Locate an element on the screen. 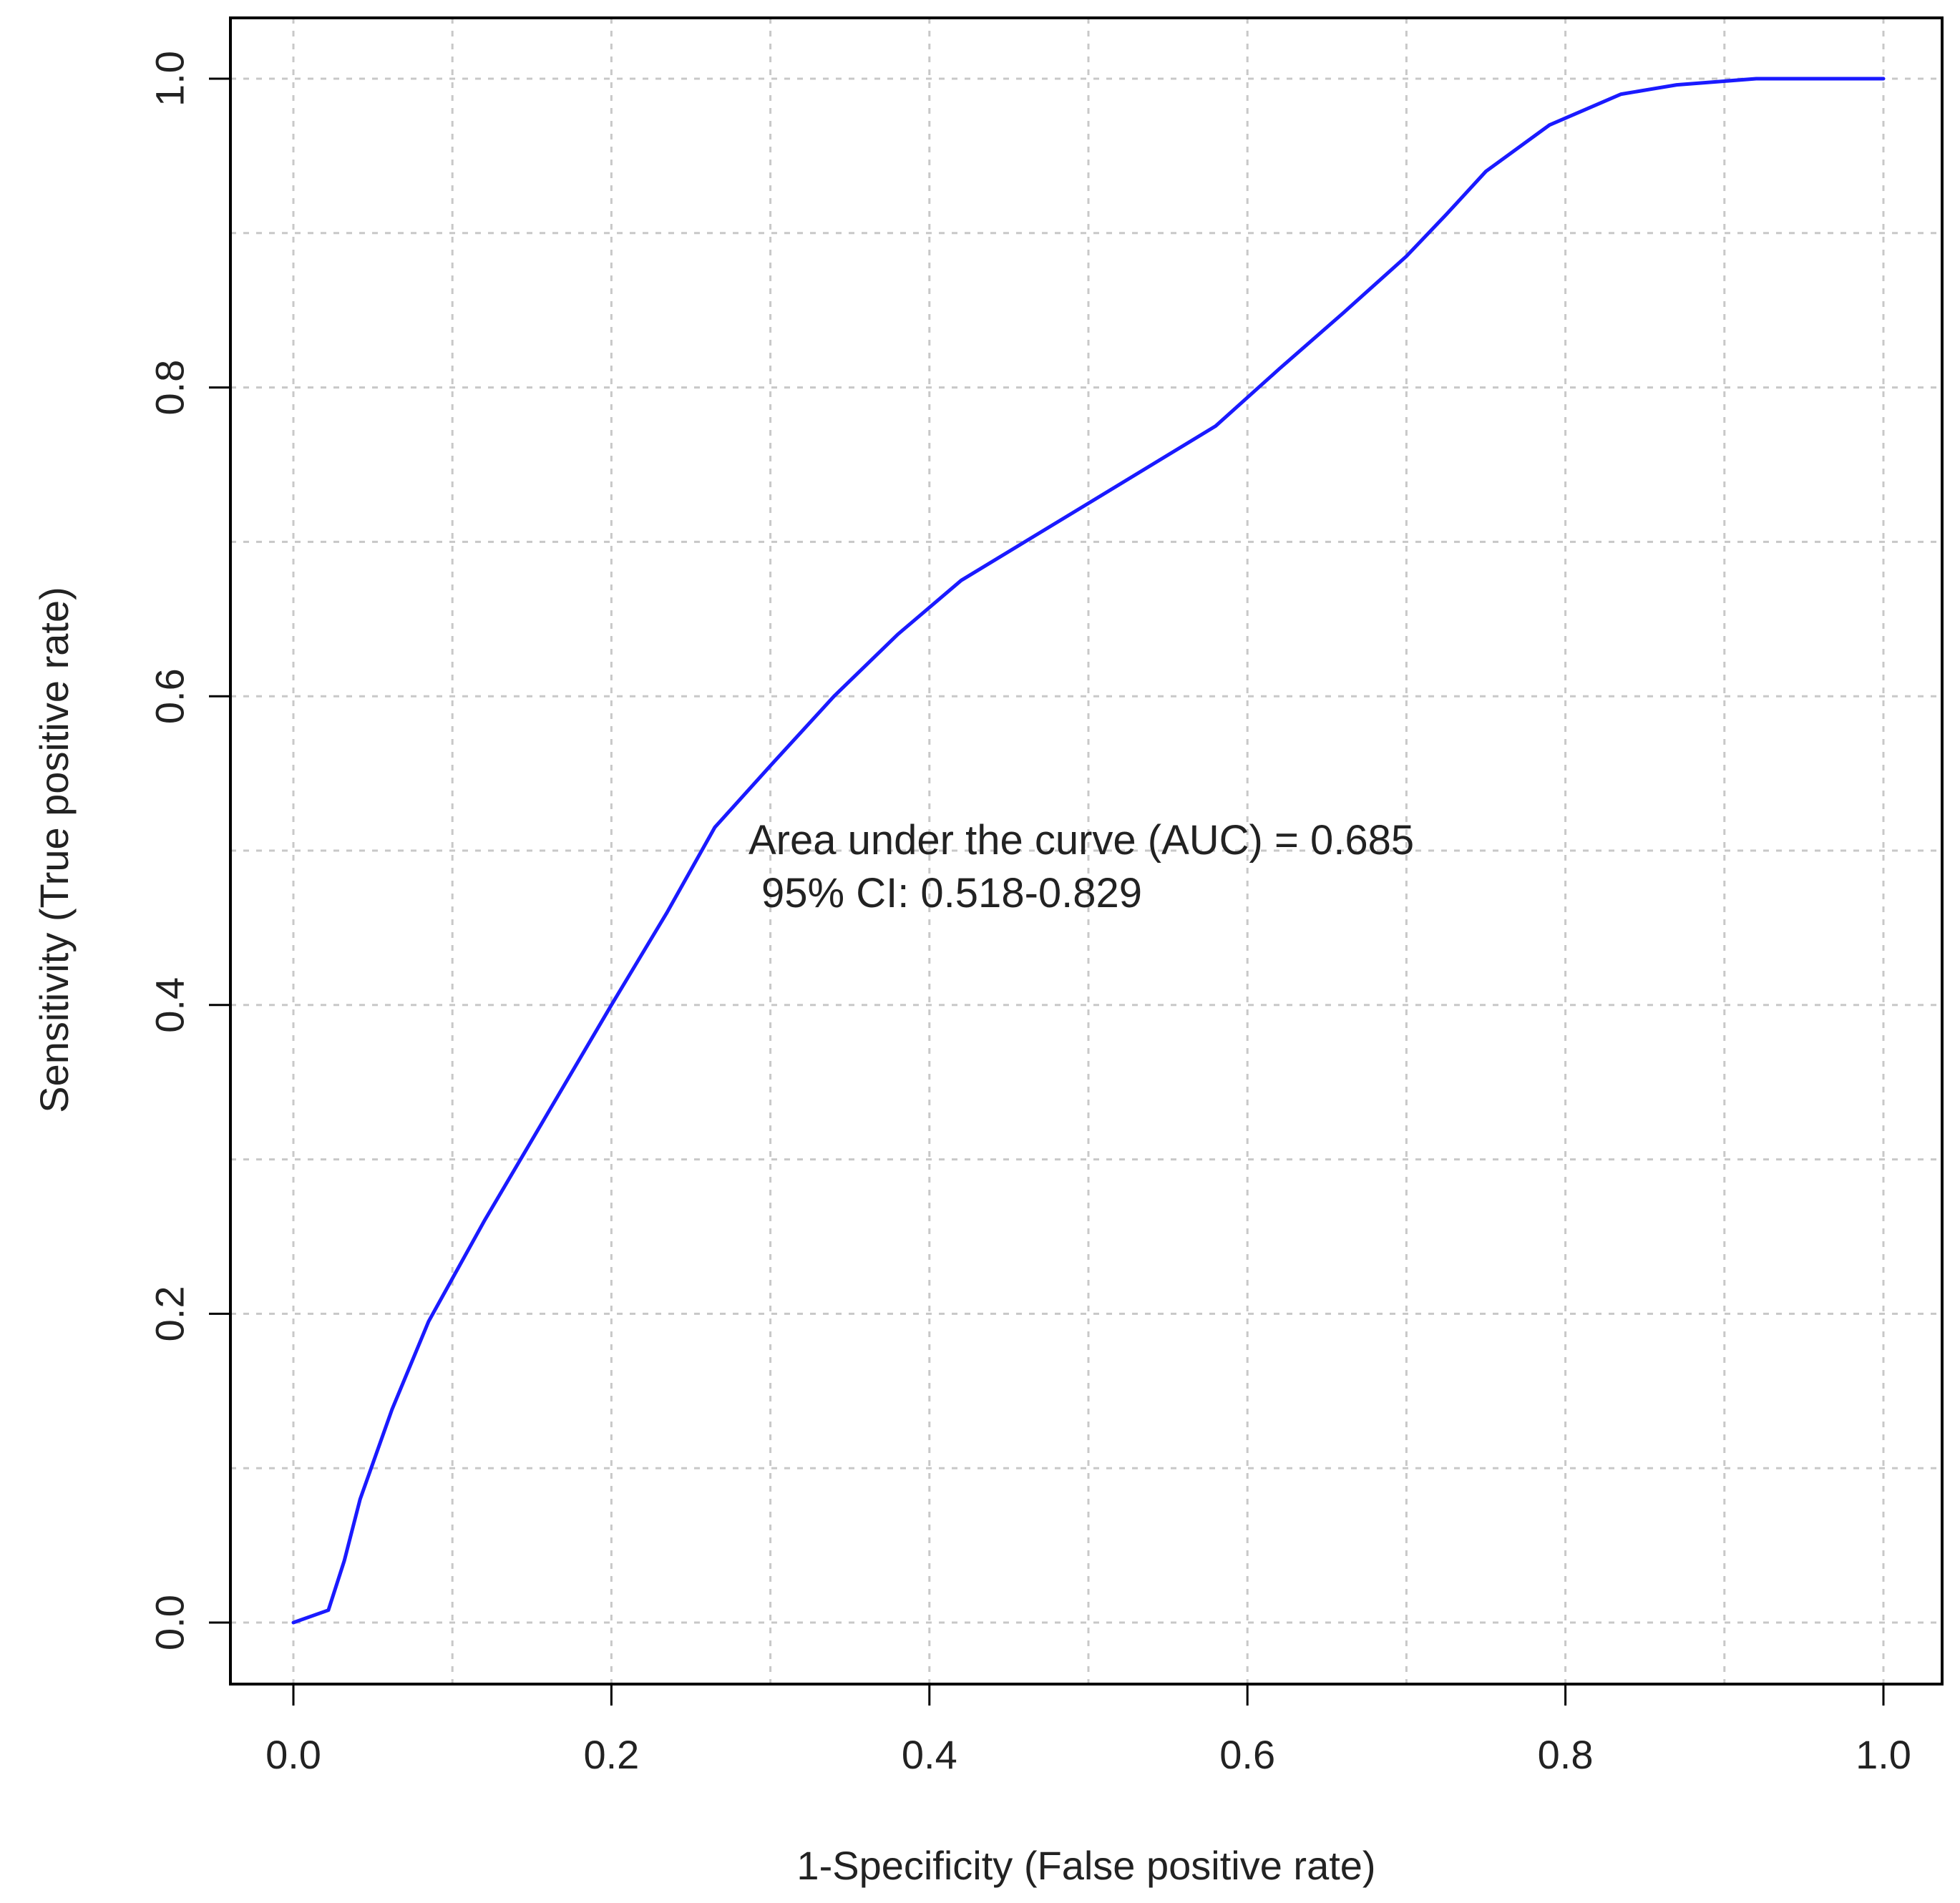  y-axis-title: Sensitivity (True positive rate) is located at coordinates (54, 850).